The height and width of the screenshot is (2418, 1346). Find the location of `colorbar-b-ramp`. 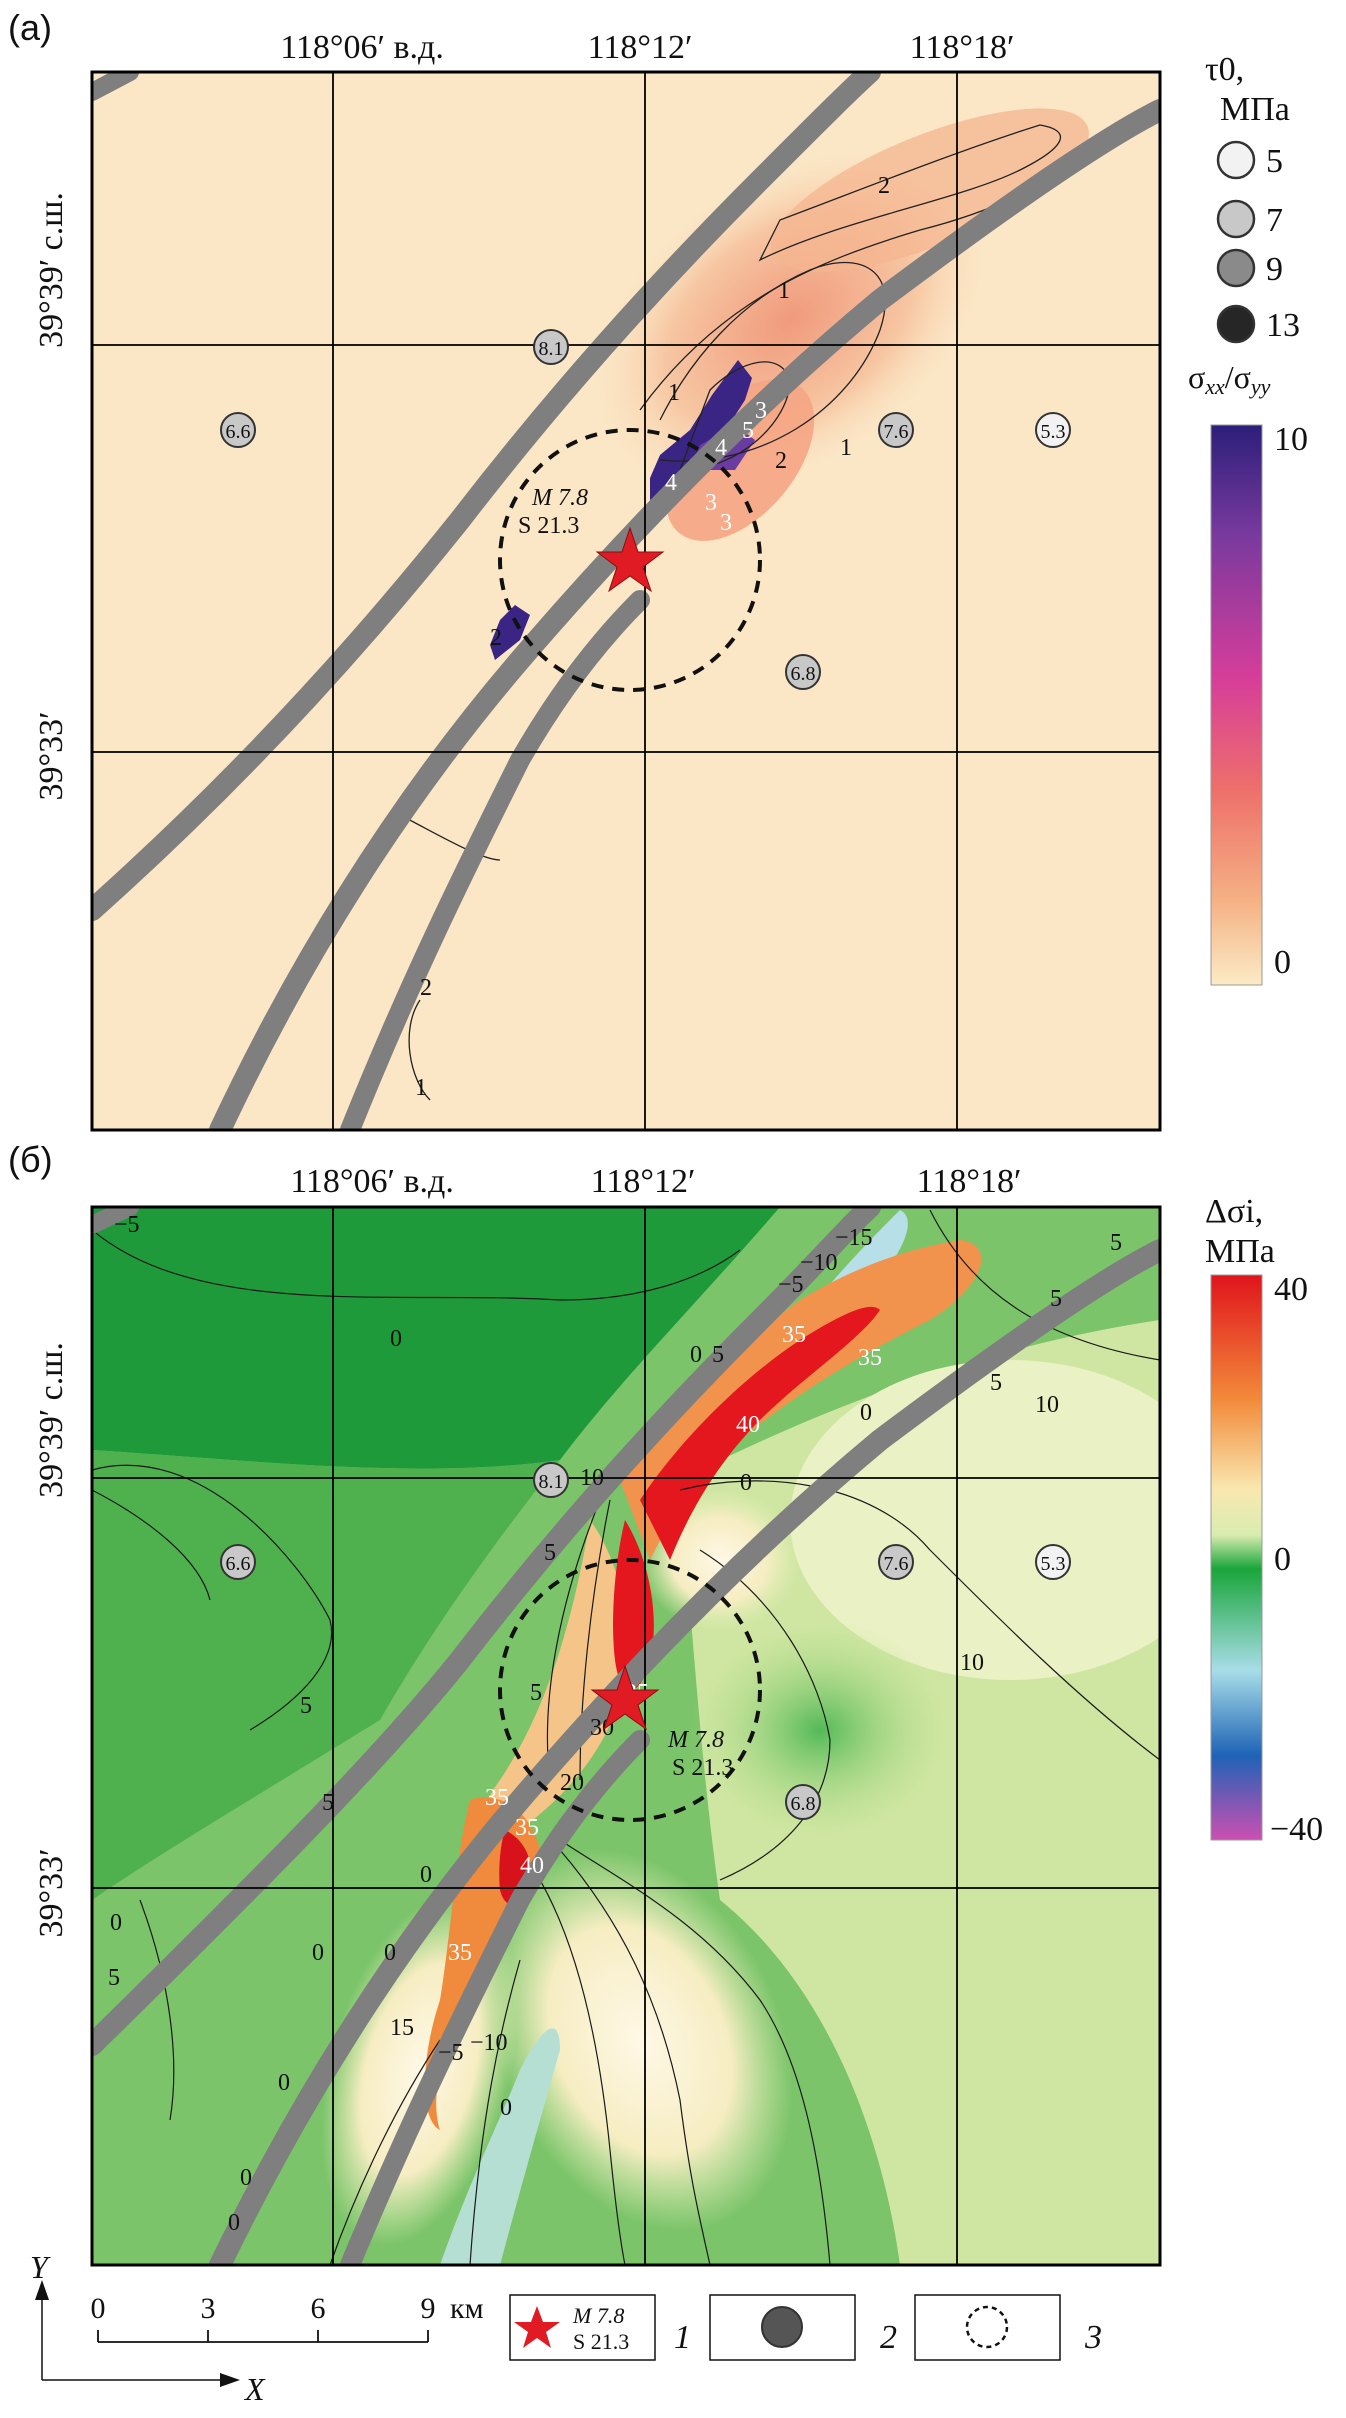

colorbar-b-ramp is located at coordinates (1236, 1557).